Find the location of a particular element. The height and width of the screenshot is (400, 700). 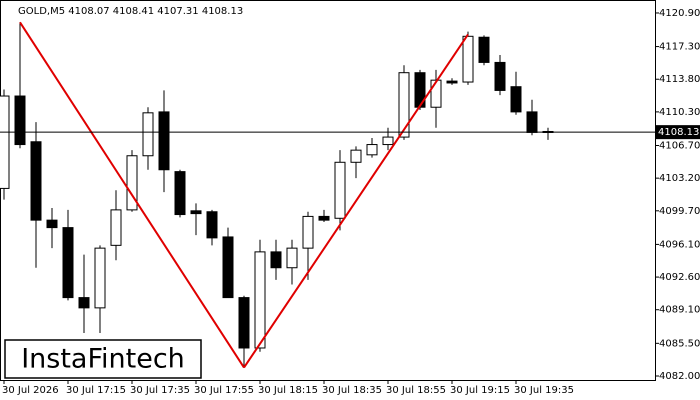

watermark-box is located at coordinates (103, 359).